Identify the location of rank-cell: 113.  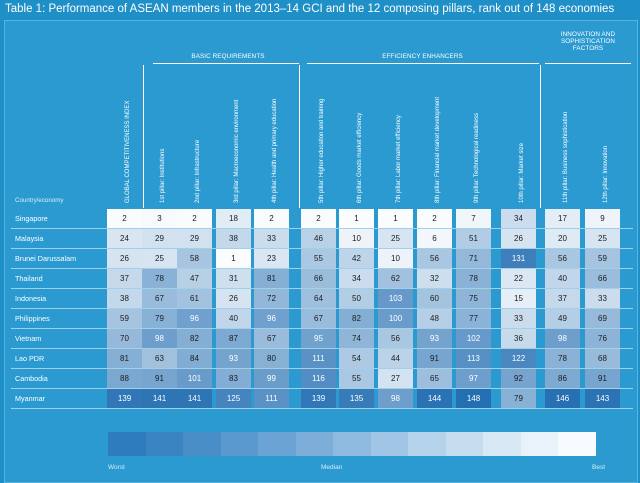
(473, 358).